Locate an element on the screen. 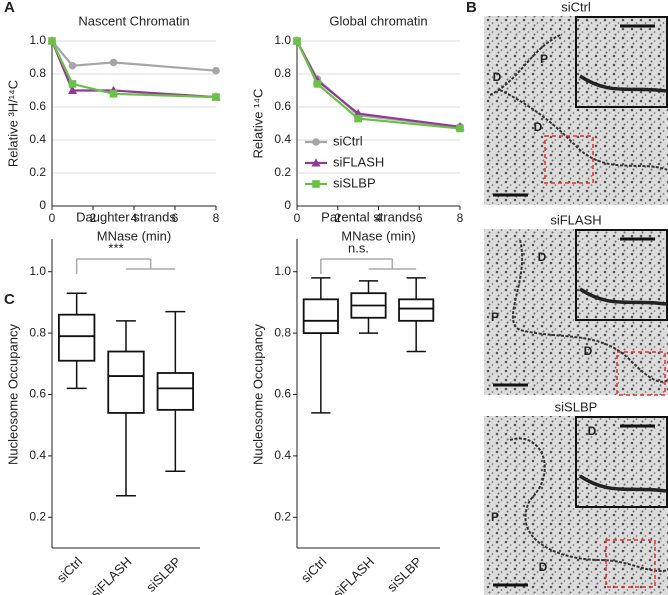  micrograph-title: siSLBP is located at coordinates (576, 406).